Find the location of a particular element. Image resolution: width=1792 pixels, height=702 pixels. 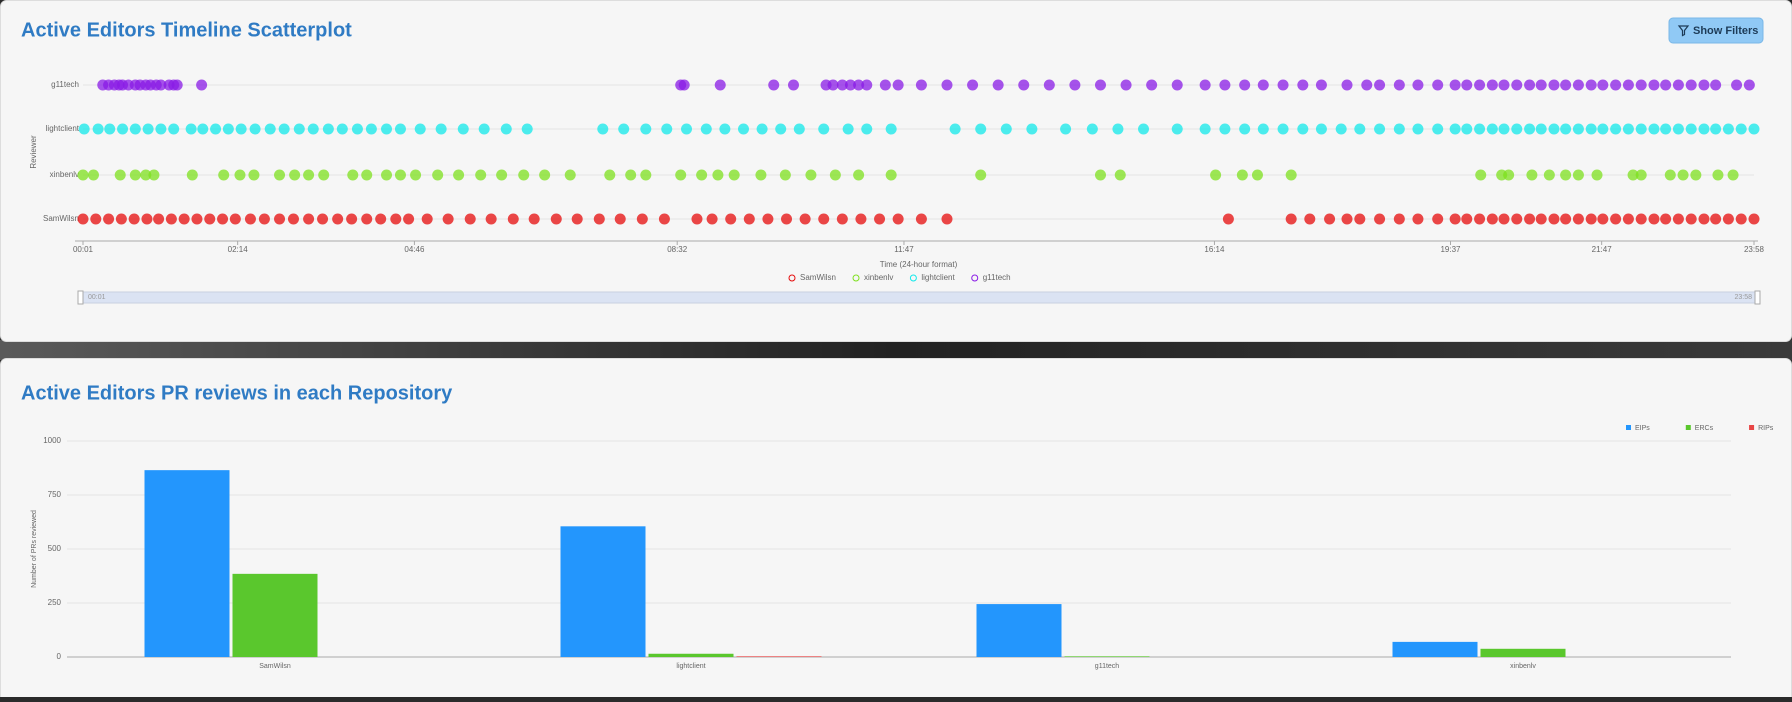

button-bg is located at coordinates (1716, 30).